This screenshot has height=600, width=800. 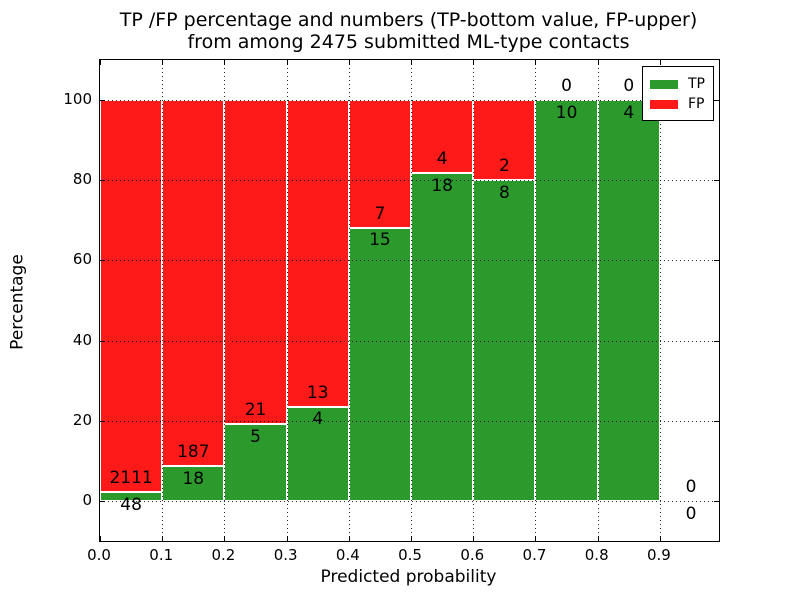 What do you see at coordinates (17, 302) in the screenshot?
I see `y-axis-label: Percentage` at bounding box center [17, 302].